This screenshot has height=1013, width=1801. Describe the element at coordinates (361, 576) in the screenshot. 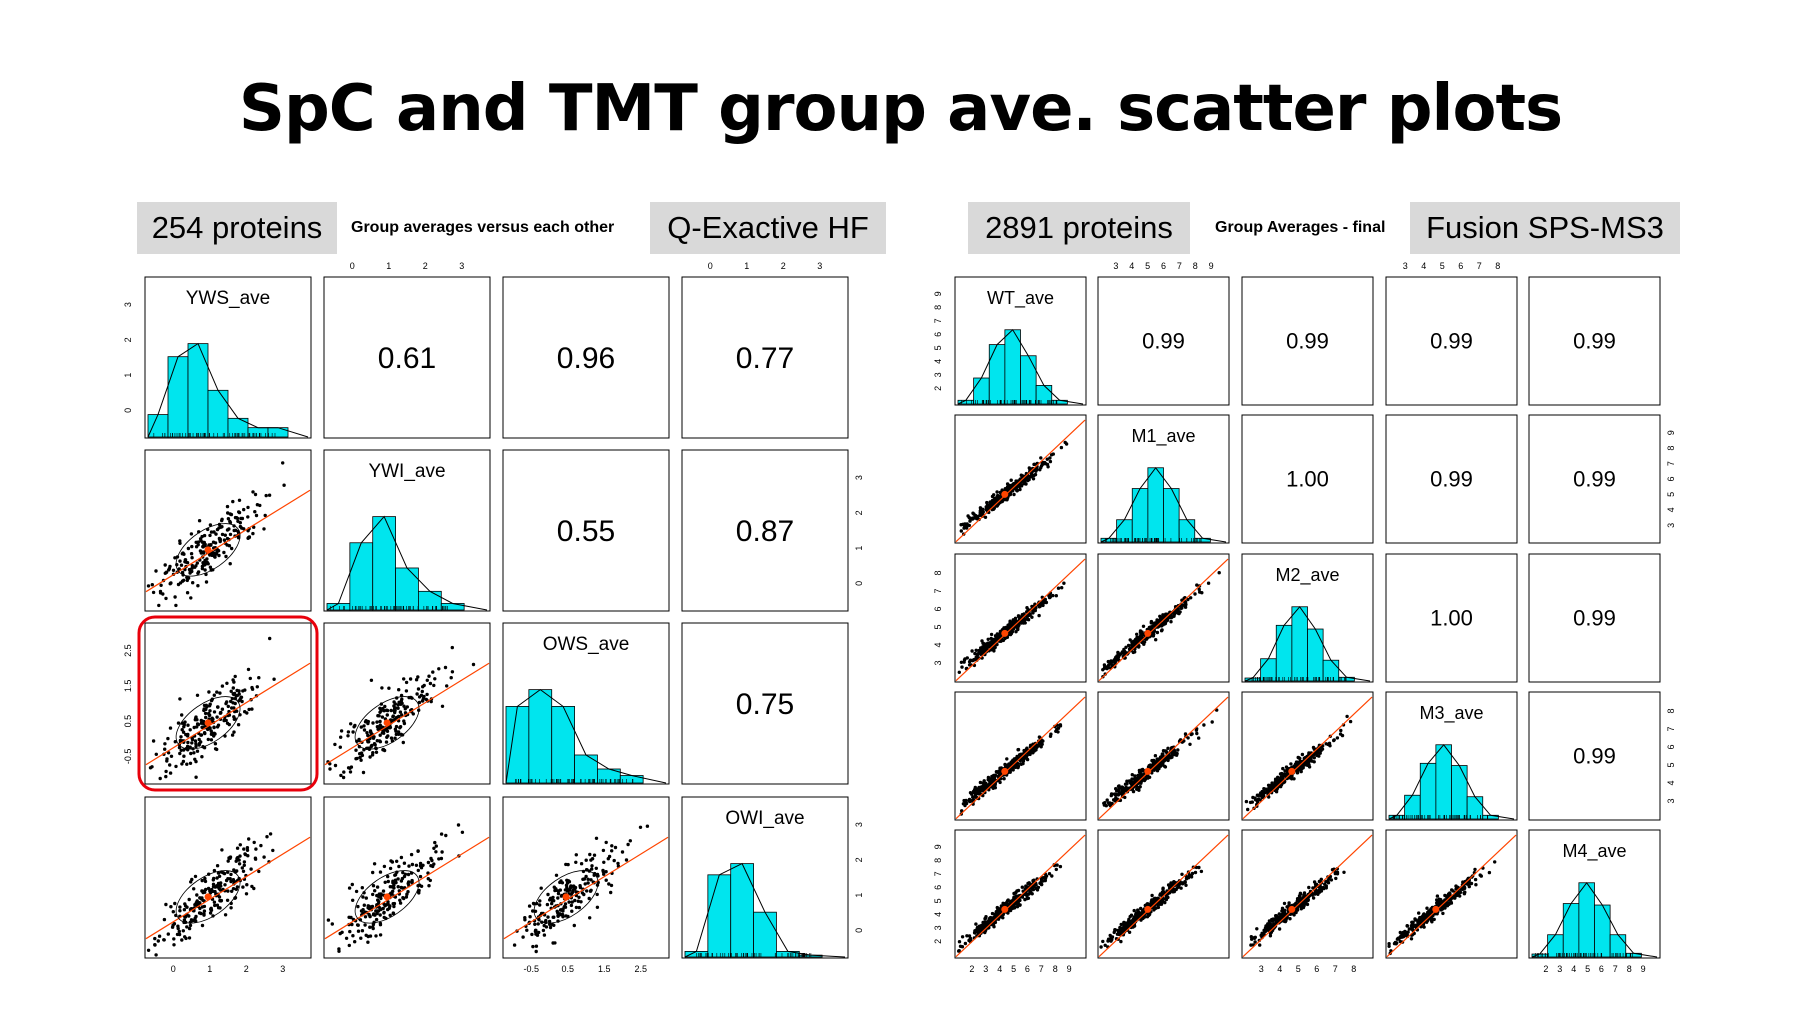

I see `histogram-bar` at that location.